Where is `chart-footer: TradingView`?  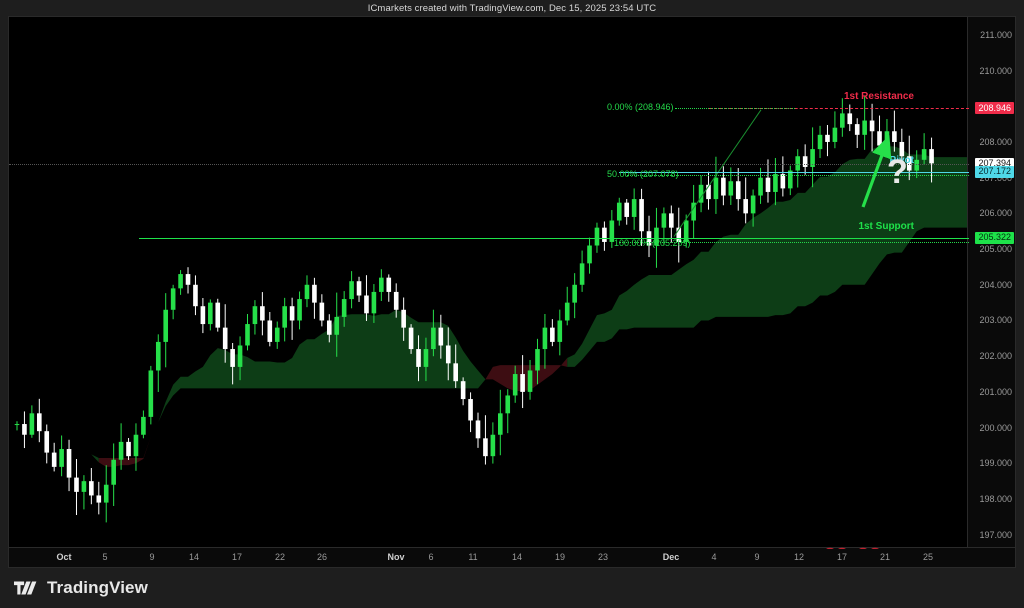 chart-footer: TradingView is located at coordinates (512, 588).